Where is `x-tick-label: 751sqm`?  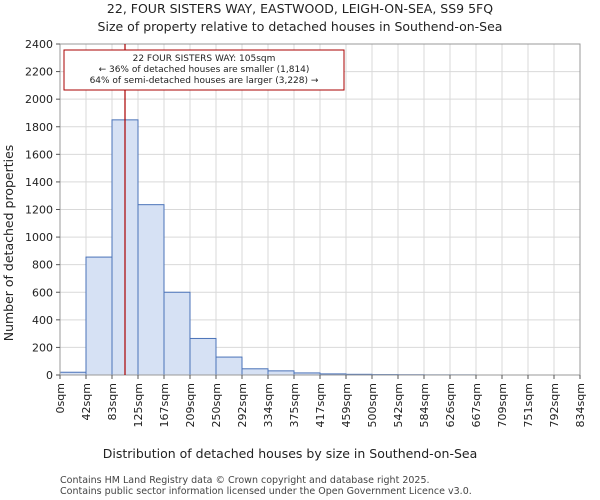
x-tick-label: 751sqm is located at coordinates (528, 405).